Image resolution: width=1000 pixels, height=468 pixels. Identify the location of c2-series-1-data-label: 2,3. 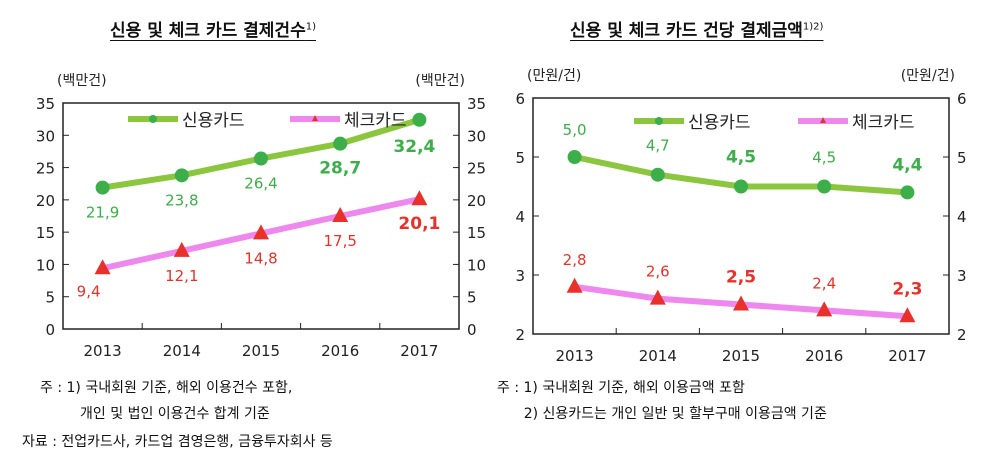
(907, 289).